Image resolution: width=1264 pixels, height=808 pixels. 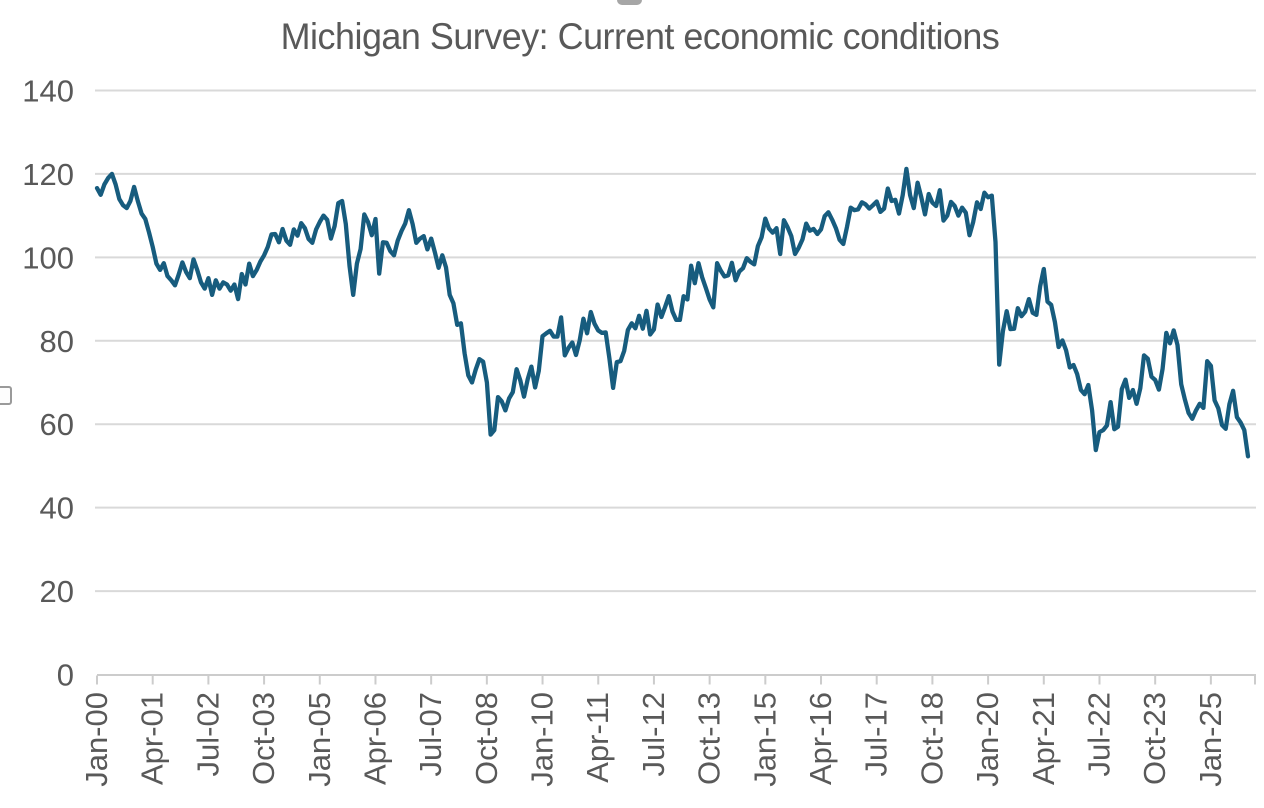 I want to click on svg-text: Jan-15, so click(x=764, y=739).